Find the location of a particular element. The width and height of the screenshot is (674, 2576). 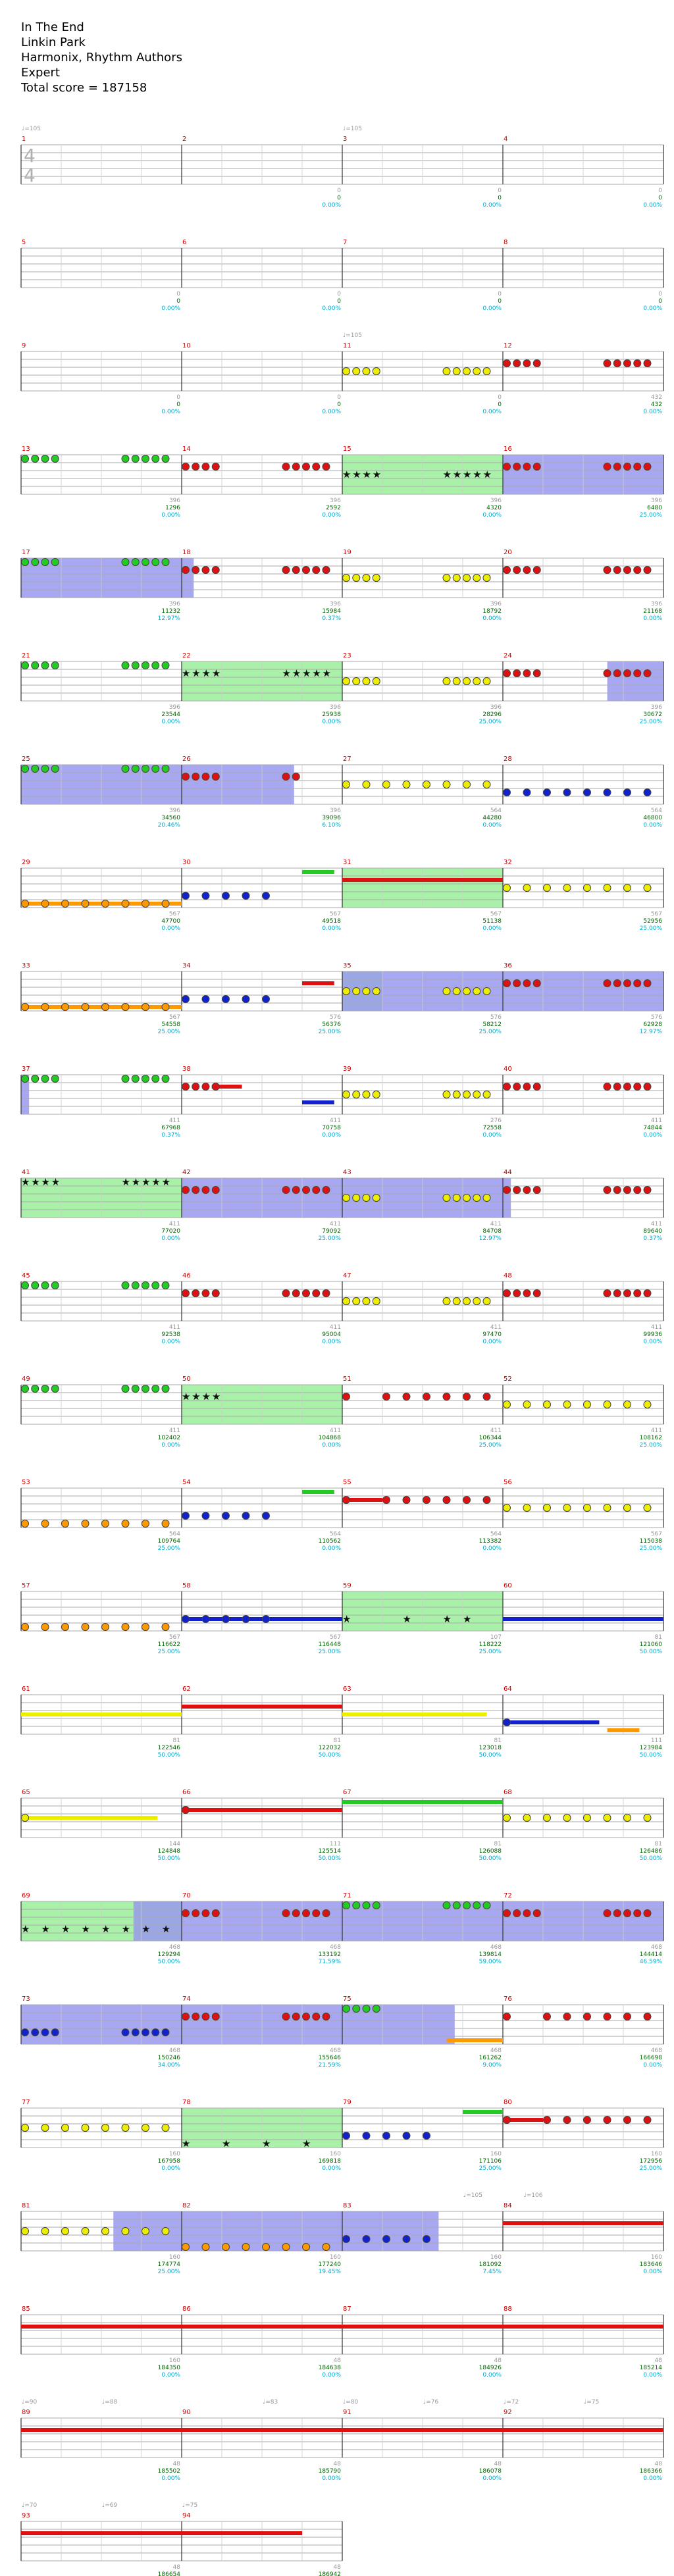

measure-number: 78 is located at coordinates (187, 2102).